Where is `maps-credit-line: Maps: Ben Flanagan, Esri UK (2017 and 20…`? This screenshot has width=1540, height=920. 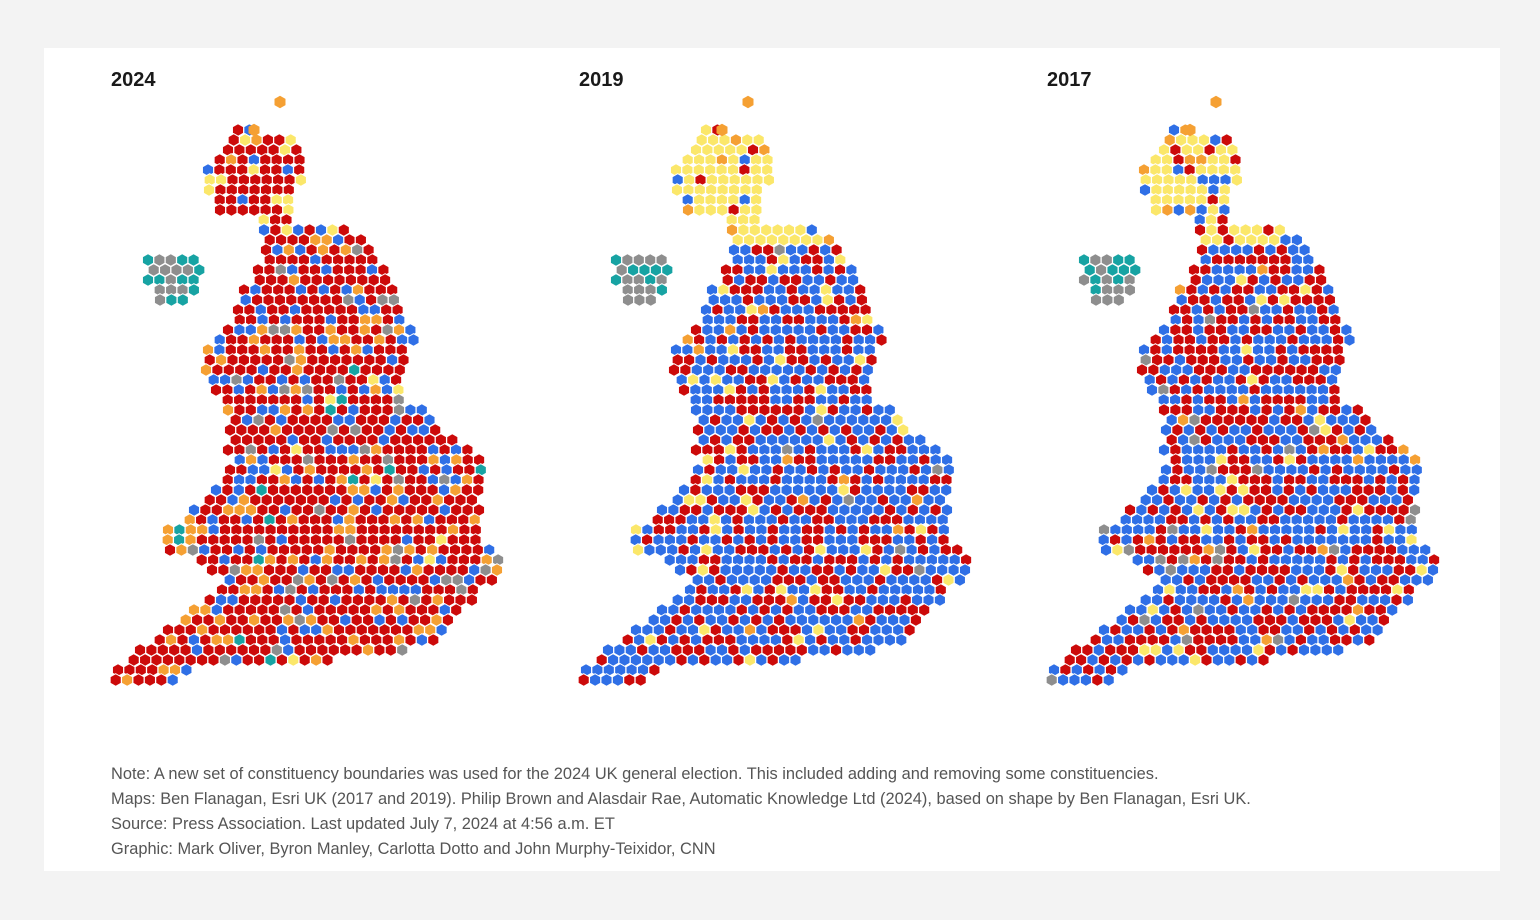
maps-credit-line: Maps: Ben Flanagan, Esri UK (2017 and 20… is located at coordinates (681, 799).